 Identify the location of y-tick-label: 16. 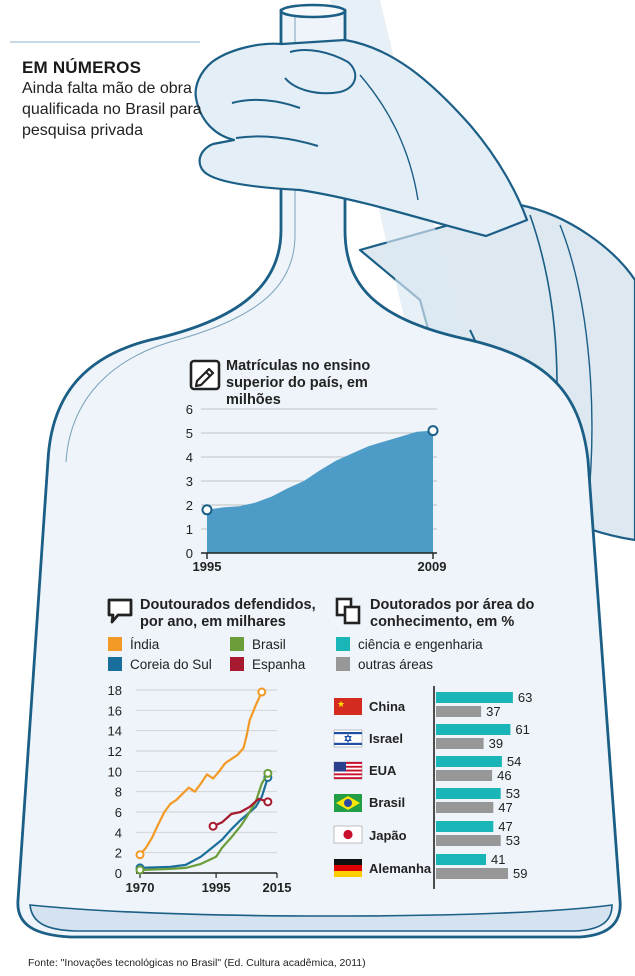
(115, 710).